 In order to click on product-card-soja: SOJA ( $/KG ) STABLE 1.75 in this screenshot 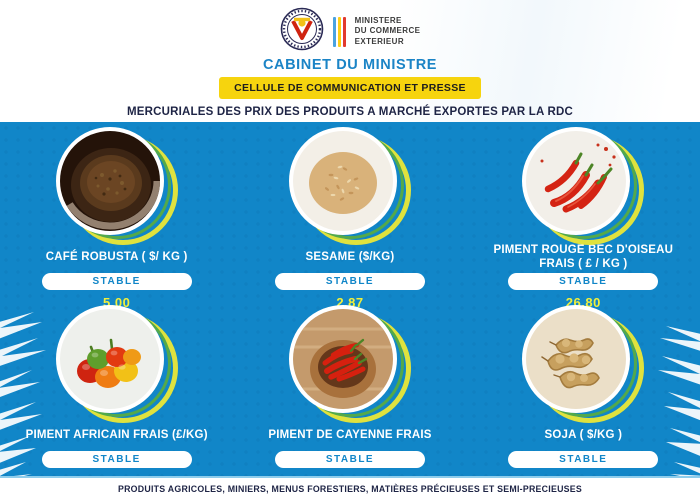, I will do `click(583, 394)`.